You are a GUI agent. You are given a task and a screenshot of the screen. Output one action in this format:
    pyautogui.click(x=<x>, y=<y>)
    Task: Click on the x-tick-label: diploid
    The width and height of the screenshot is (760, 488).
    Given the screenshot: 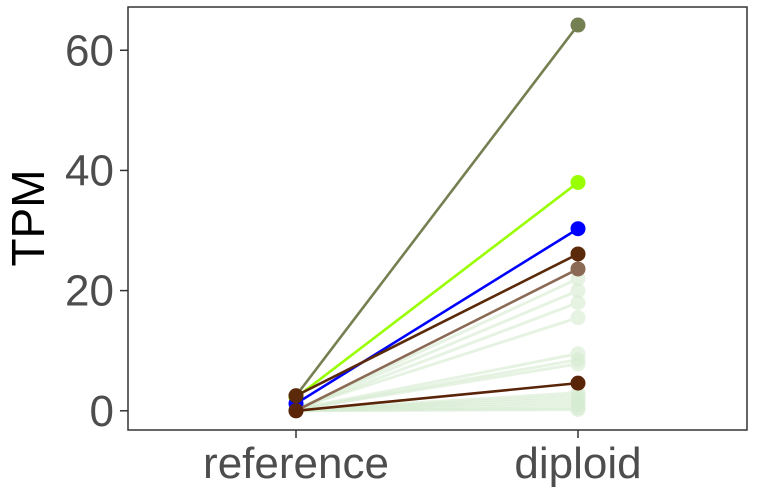 What is the action you would take?
    pyautogui.click(x=577, y=463)
    